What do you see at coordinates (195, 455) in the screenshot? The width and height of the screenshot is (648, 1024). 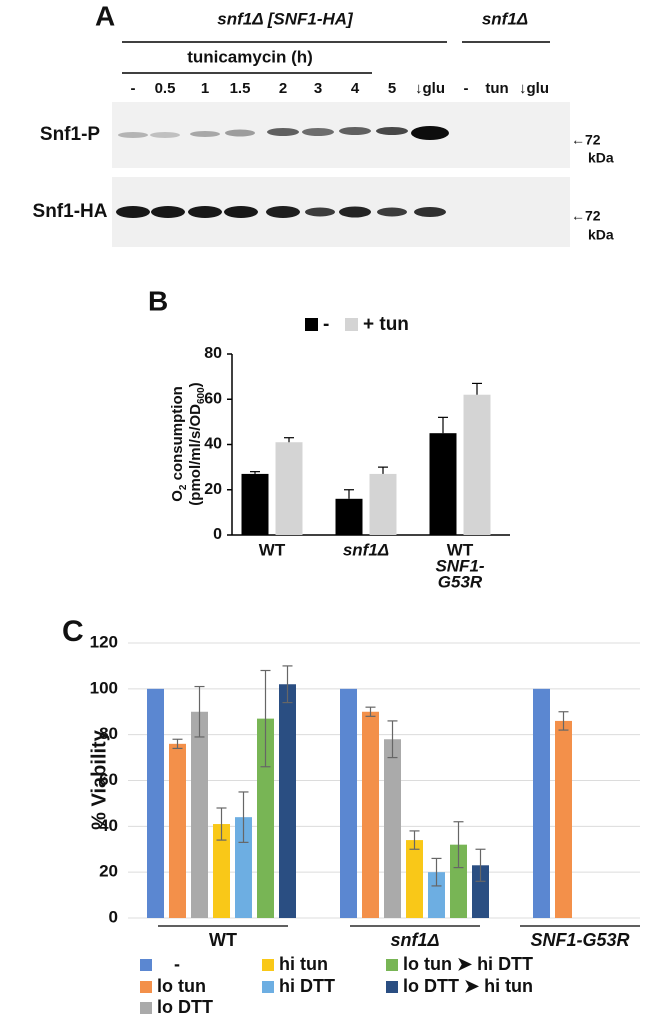 I see `y-axis-label-part: (pmol/ml/s/OD` at bounding box center [195, 455].